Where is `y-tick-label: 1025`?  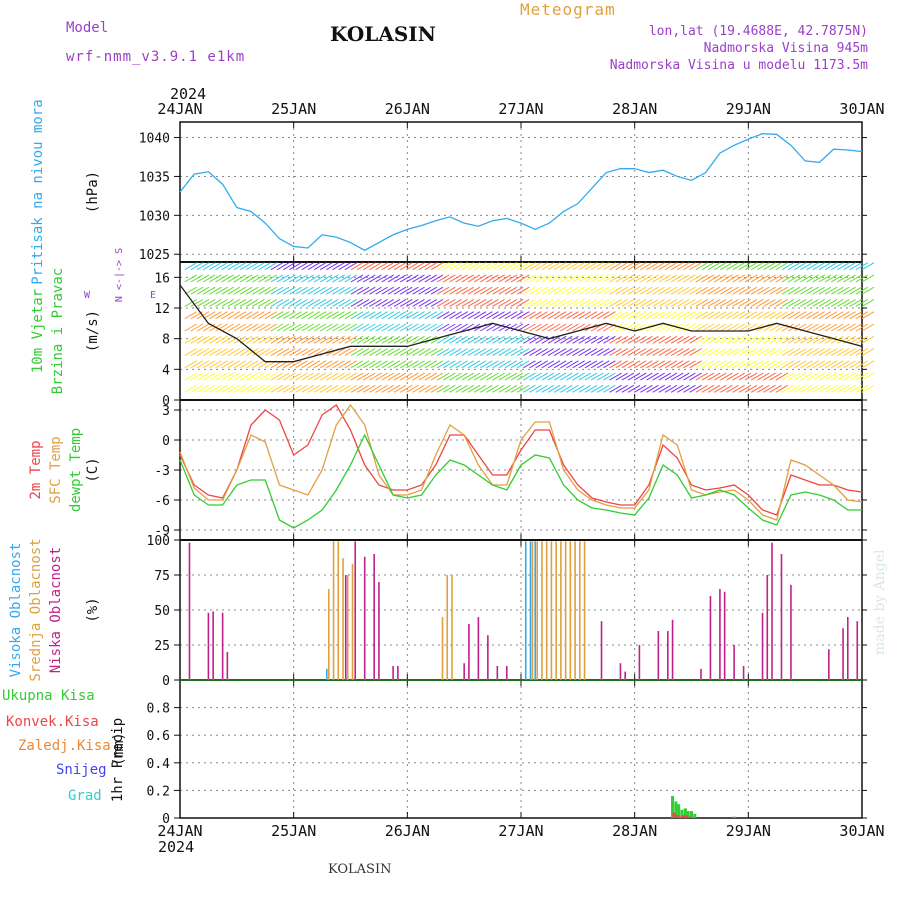
y-tick-label: 1025 is located at coordinates (154, 255).